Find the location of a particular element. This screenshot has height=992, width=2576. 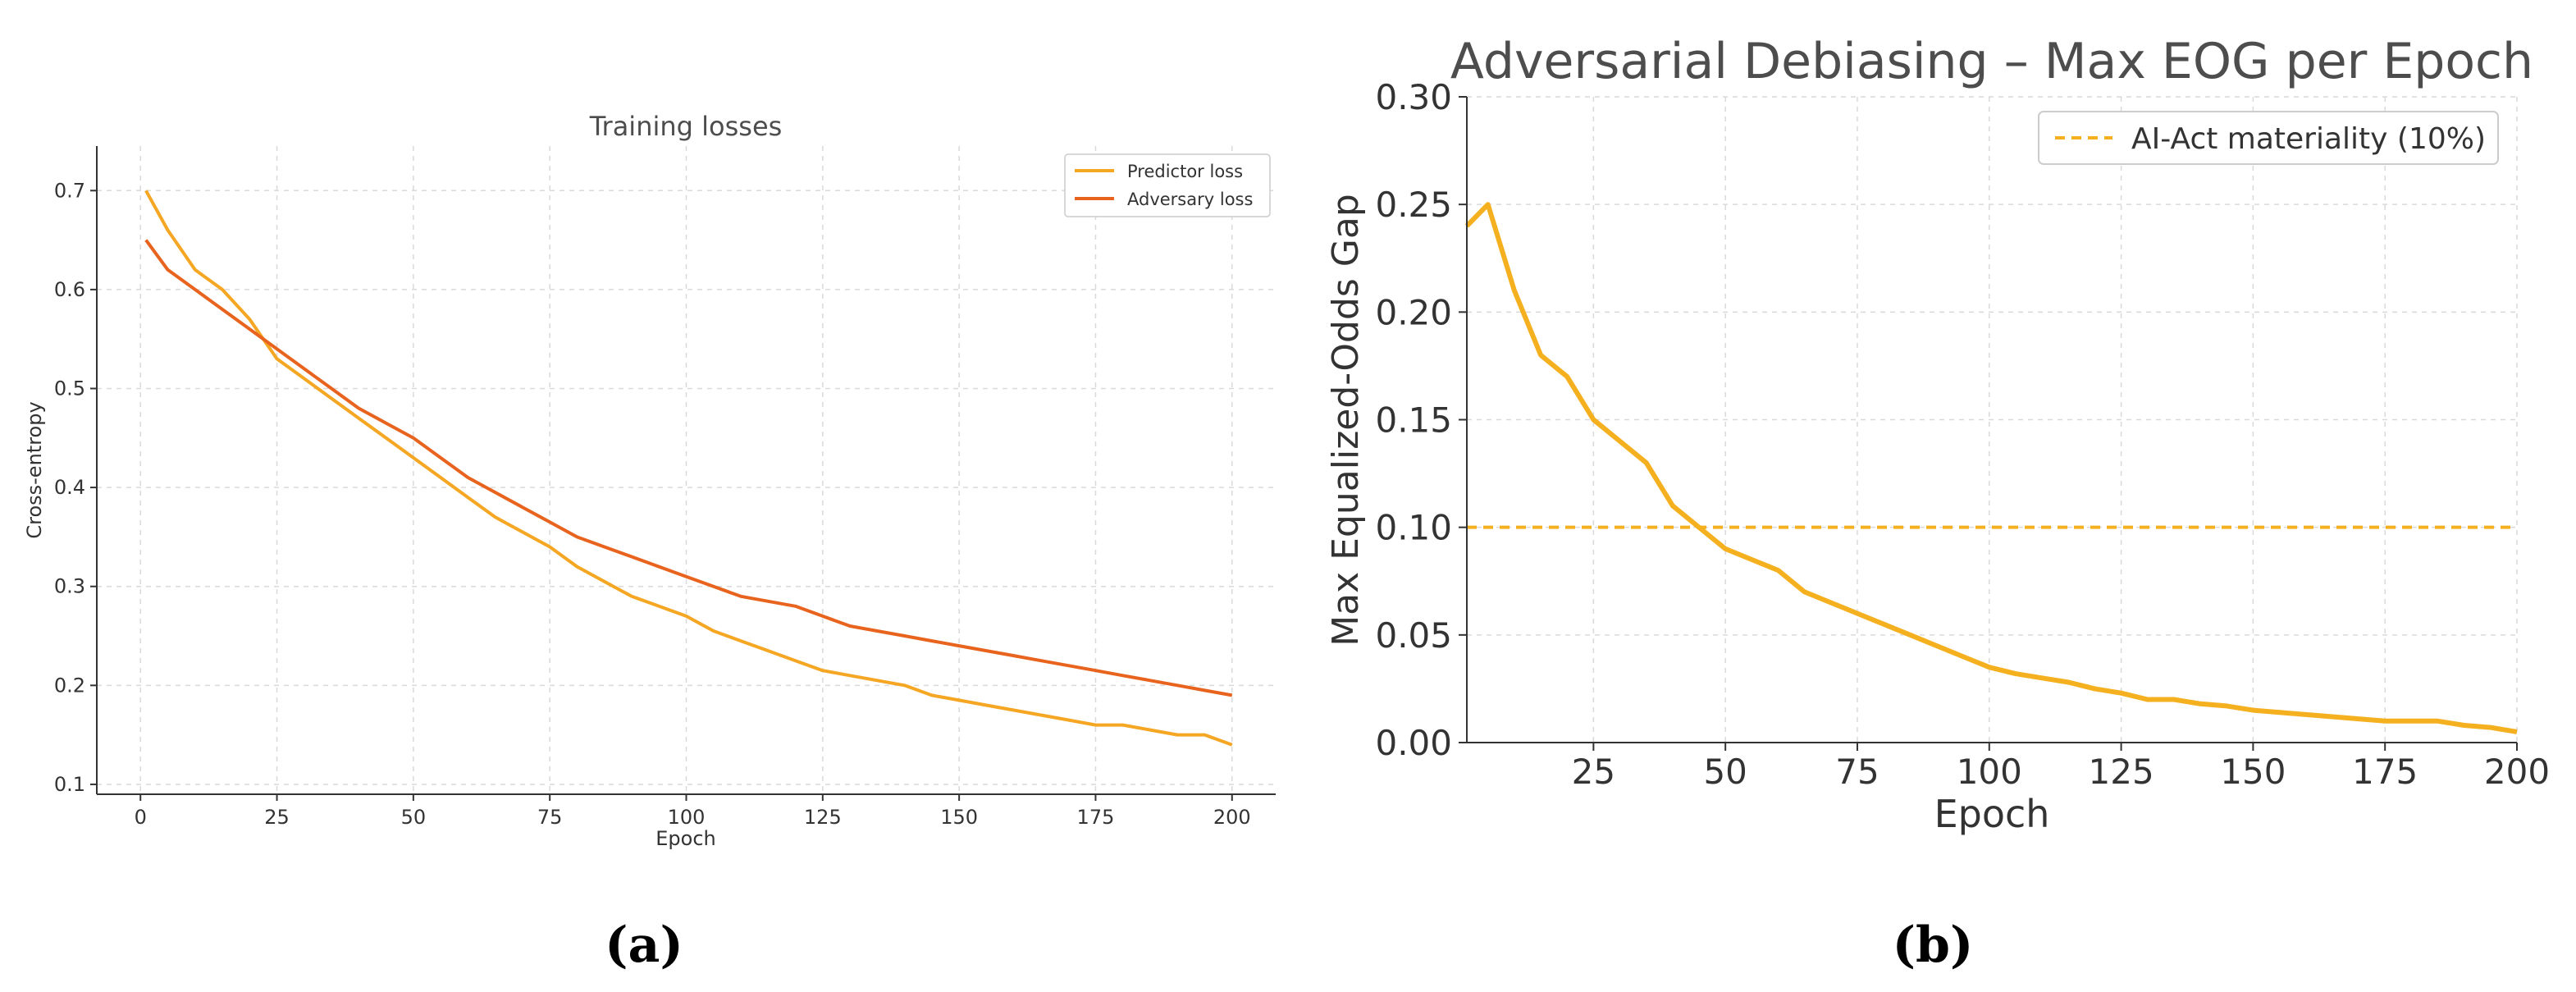

panel-a-x-tick-label: 50 is located at coordinates (414, 817).